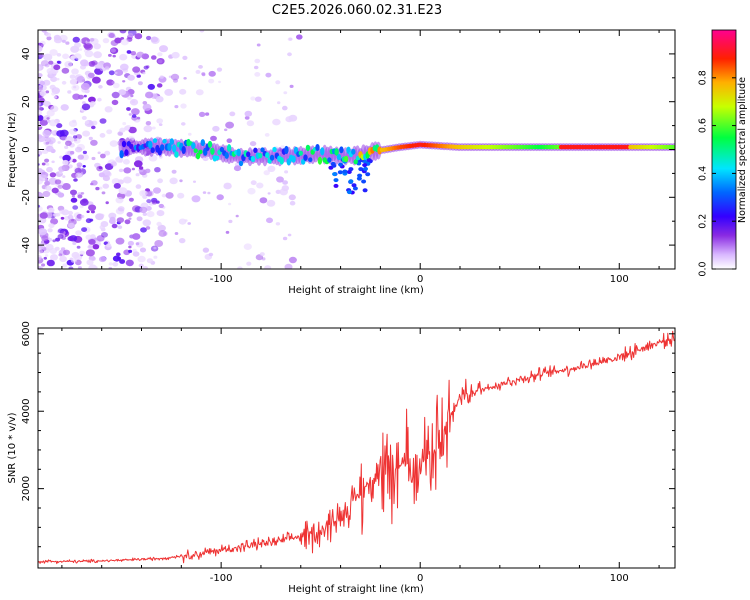  I want to click on x-tick-label: 0, so click(420, 578).